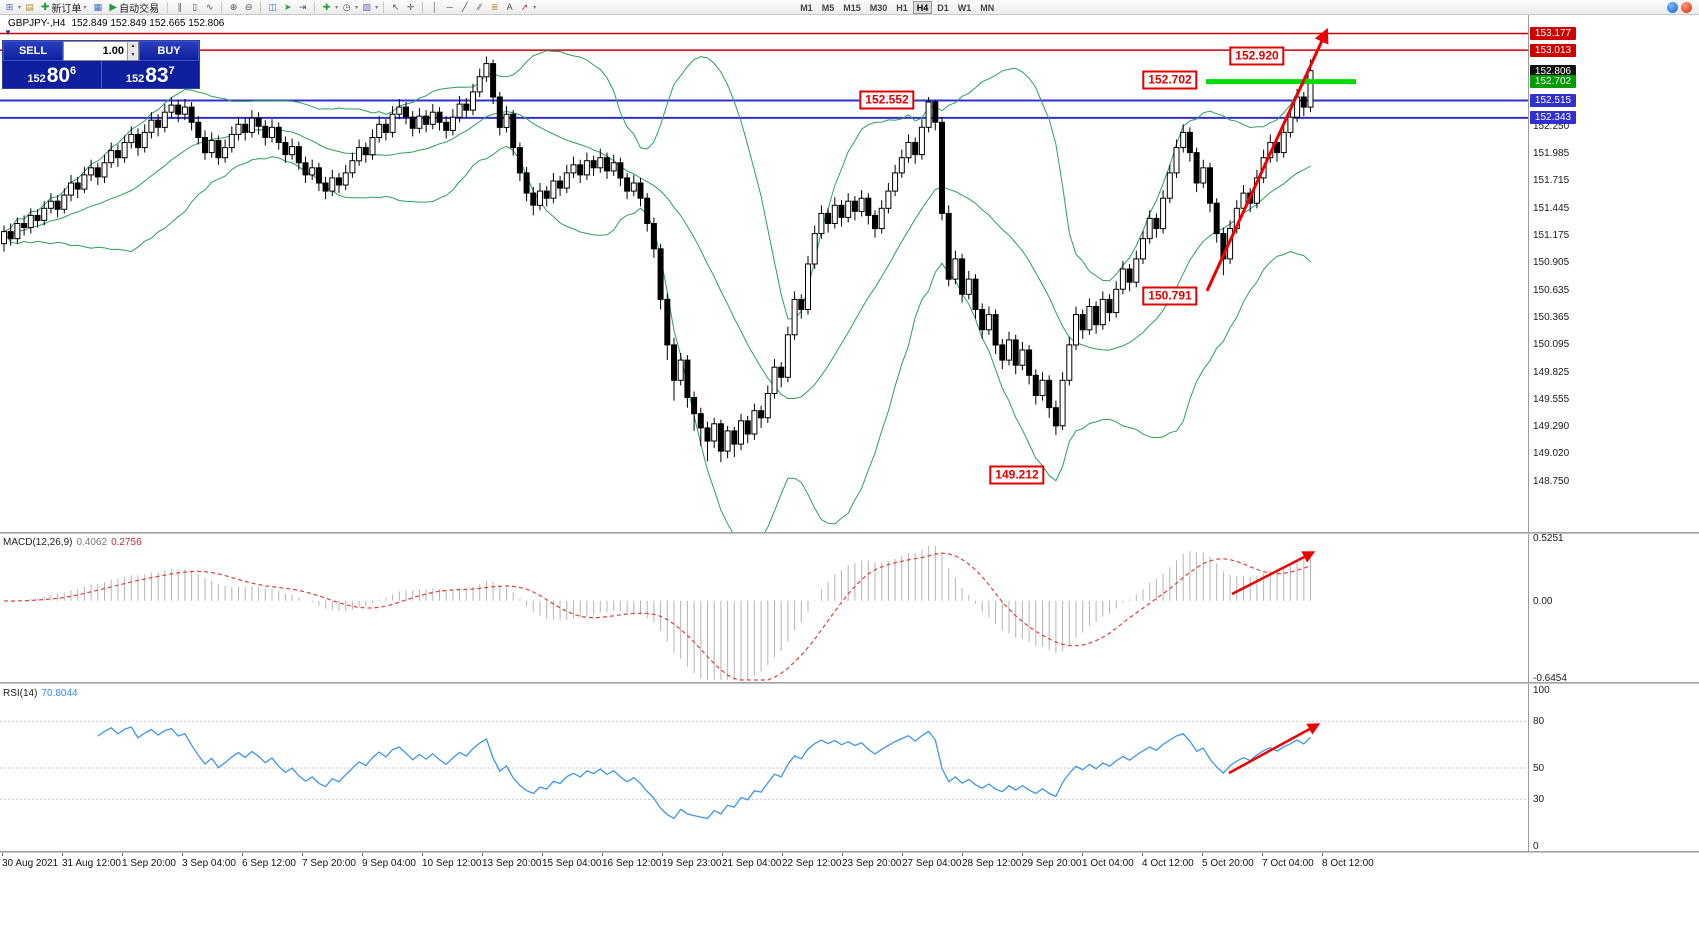 The height and width of the screenshot is (937, 1699). I want to click on sell-button: SELL, so click(33, 51).